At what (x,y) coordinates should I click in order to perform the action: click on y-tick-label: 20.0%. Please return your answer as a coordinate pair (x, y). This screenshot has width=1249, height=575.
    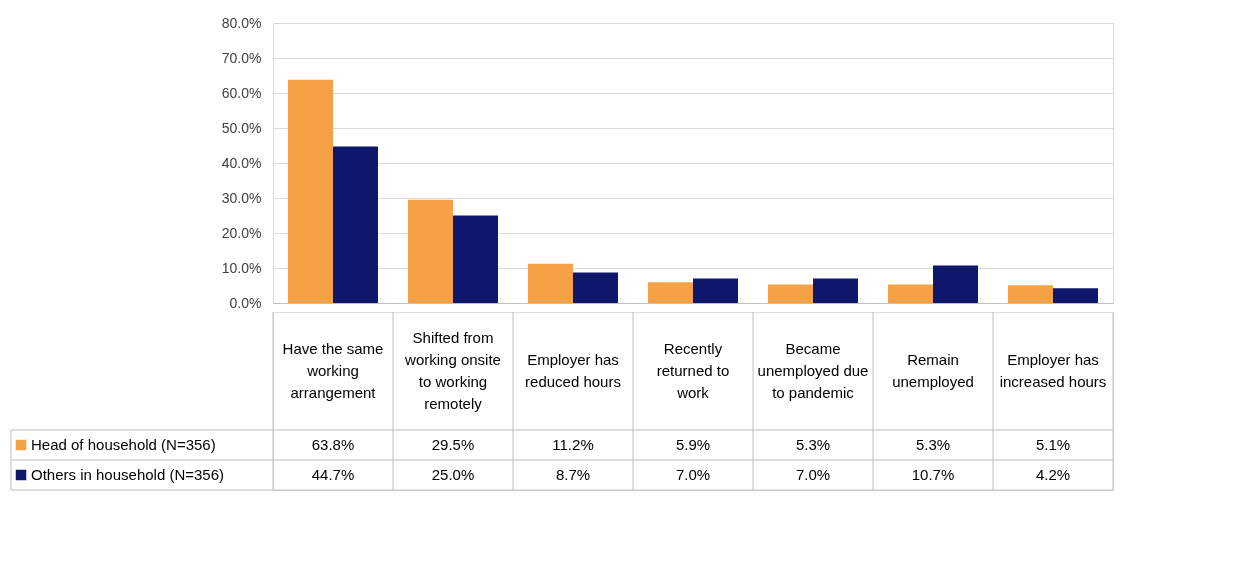
    Looking at the image, I should click on (241, 232).